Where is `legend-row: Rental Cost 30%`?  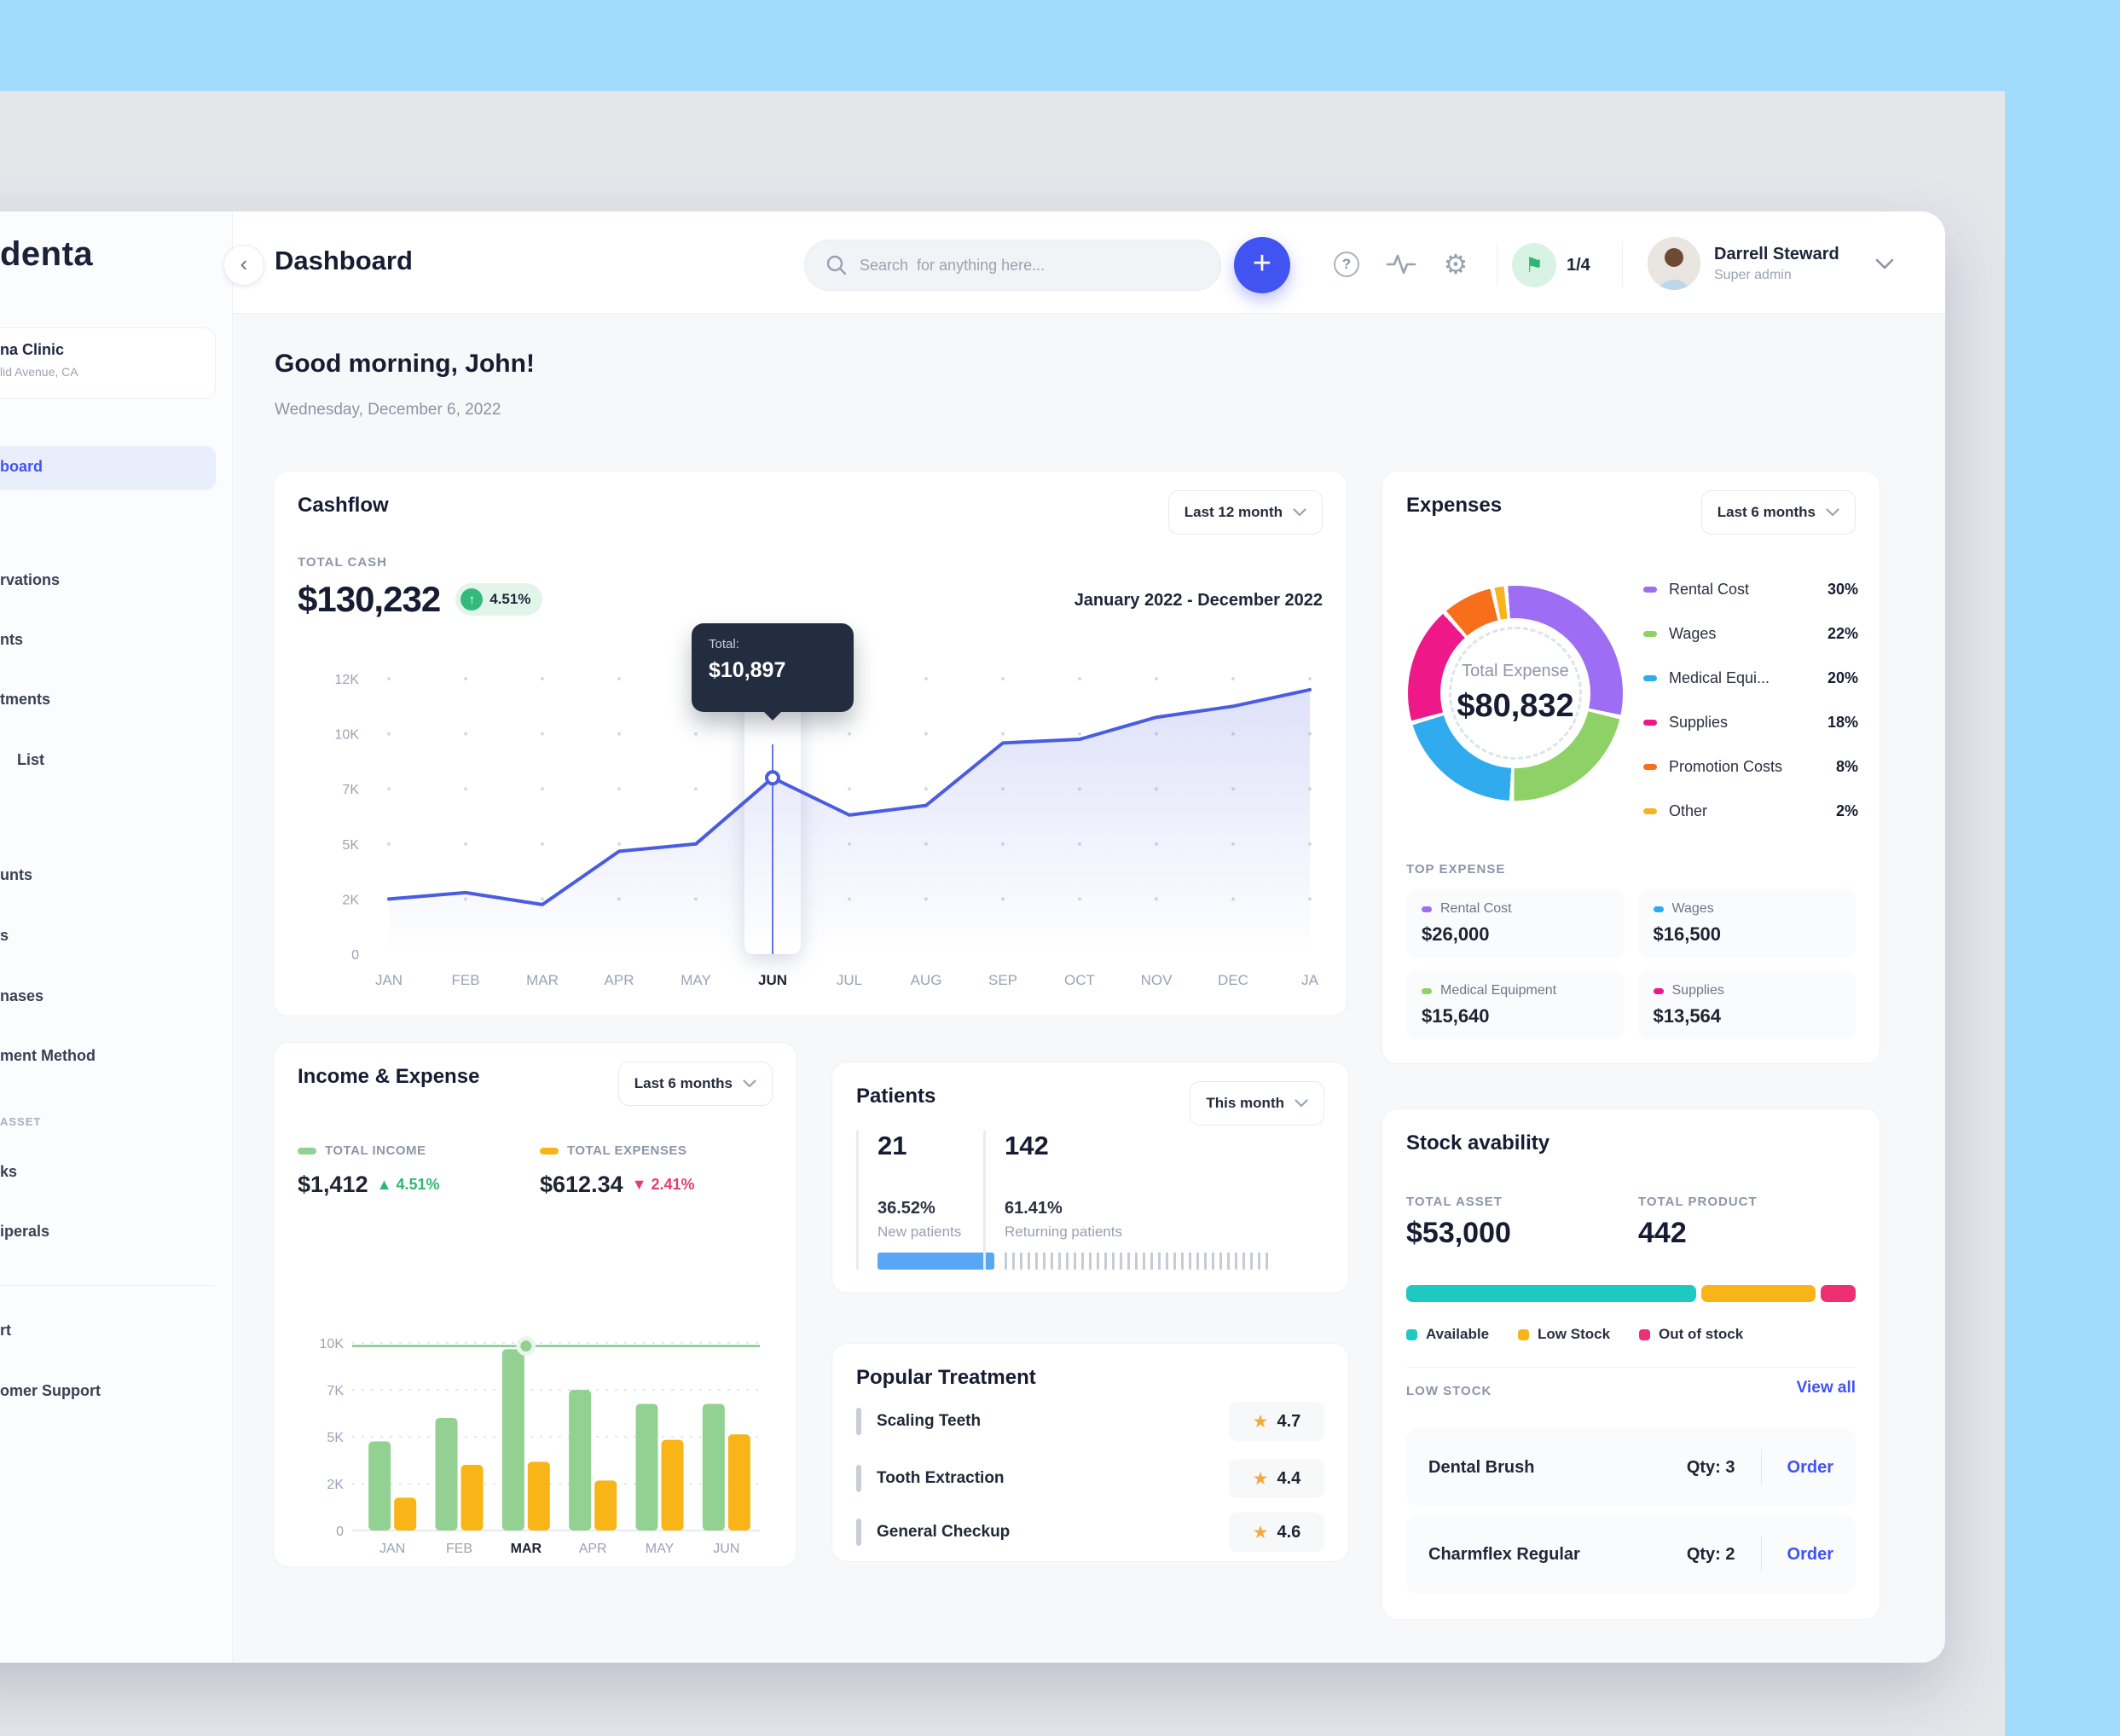 legend-row: Rental Cost 30% is located at coordinates (1750, 589).